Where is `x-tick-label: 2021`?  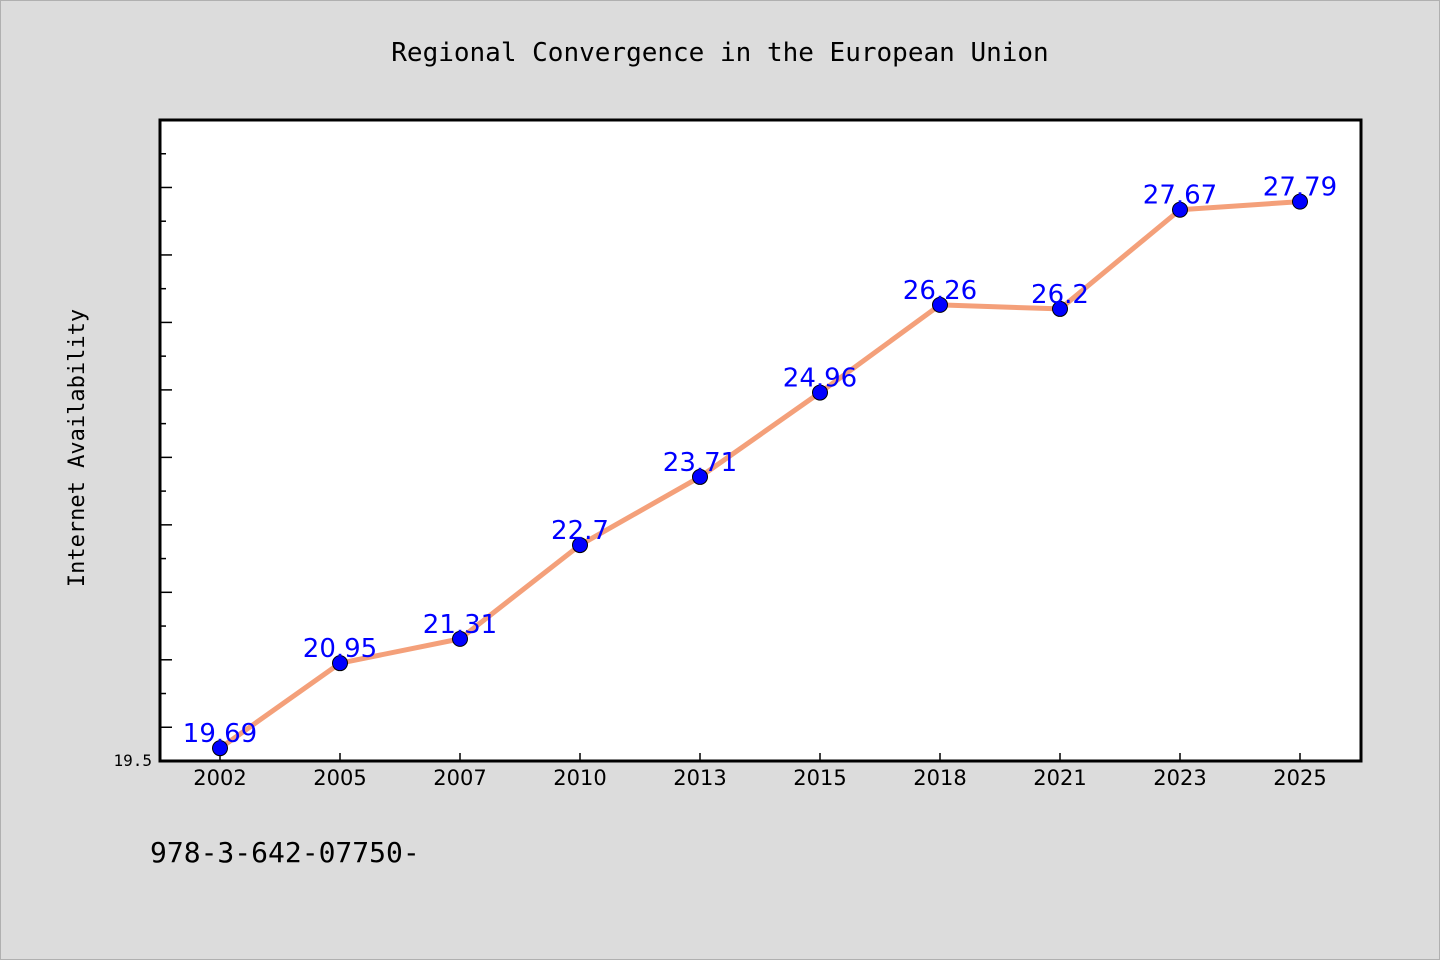 x-tick-label: 2021 is located at coordinates (1059, 778).